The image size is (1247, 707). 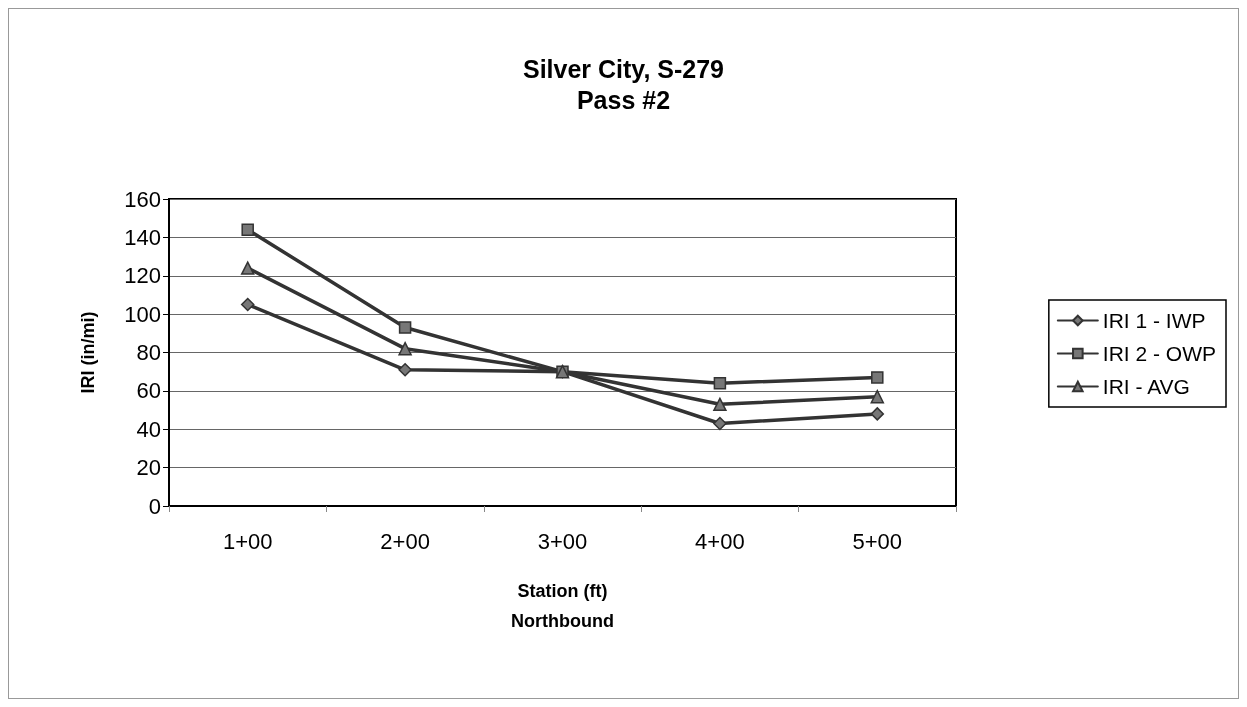 What do you see at coordinates (405, 541) in the screenshot?
I see `x-tick-label: 2+00` at bounding box center [405, 541].